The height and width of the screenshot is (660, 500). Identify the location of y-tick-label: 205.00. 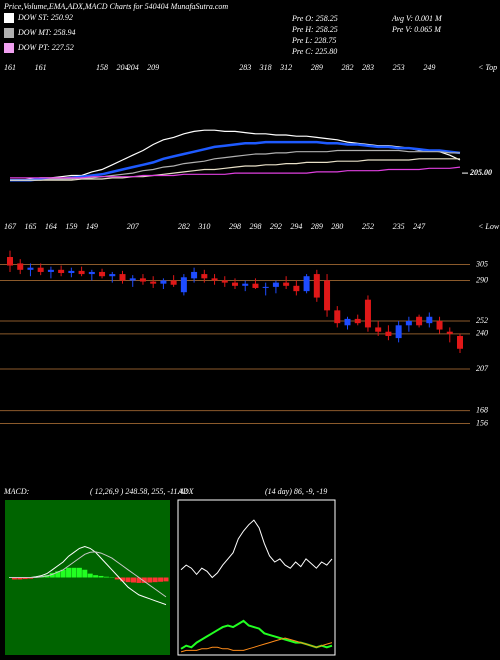
(480, 172).